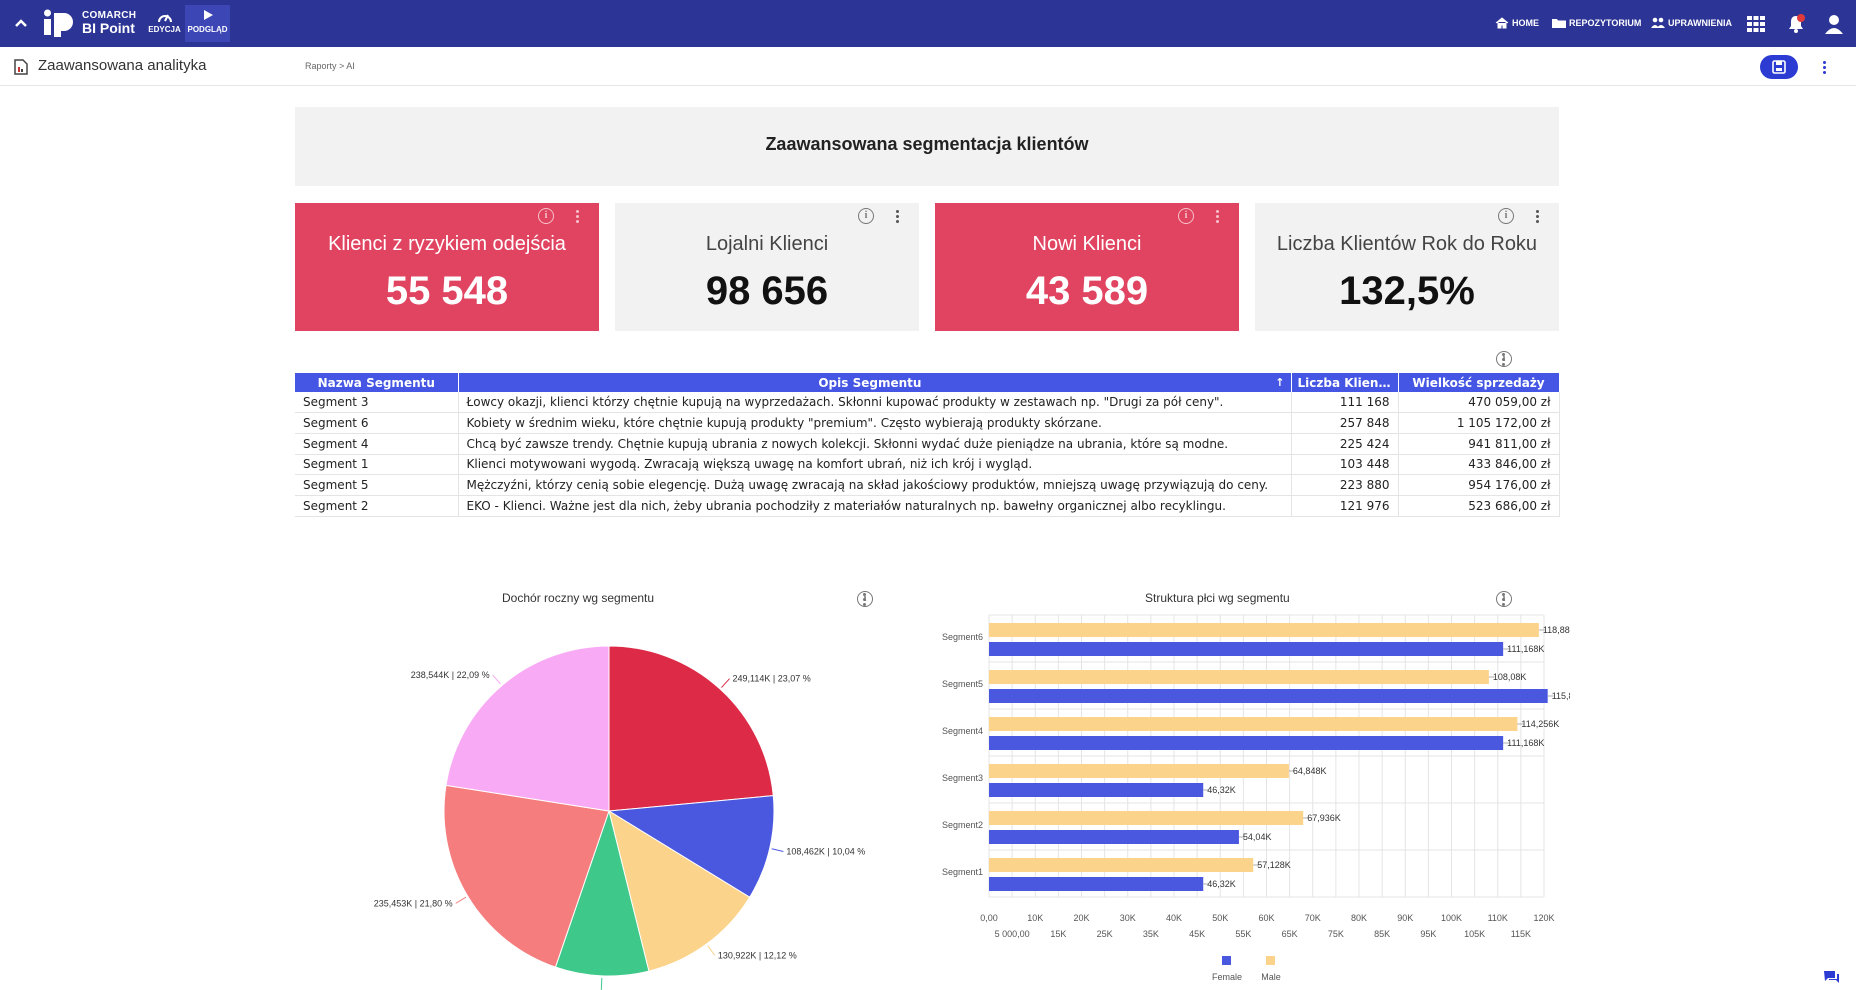 This screenshot has width=1856, height=990. What do you see at coordinates (330, 66) in the screenshot?
I see `breadcrumb: Raporty > AI` at bounding box center [330, 66].